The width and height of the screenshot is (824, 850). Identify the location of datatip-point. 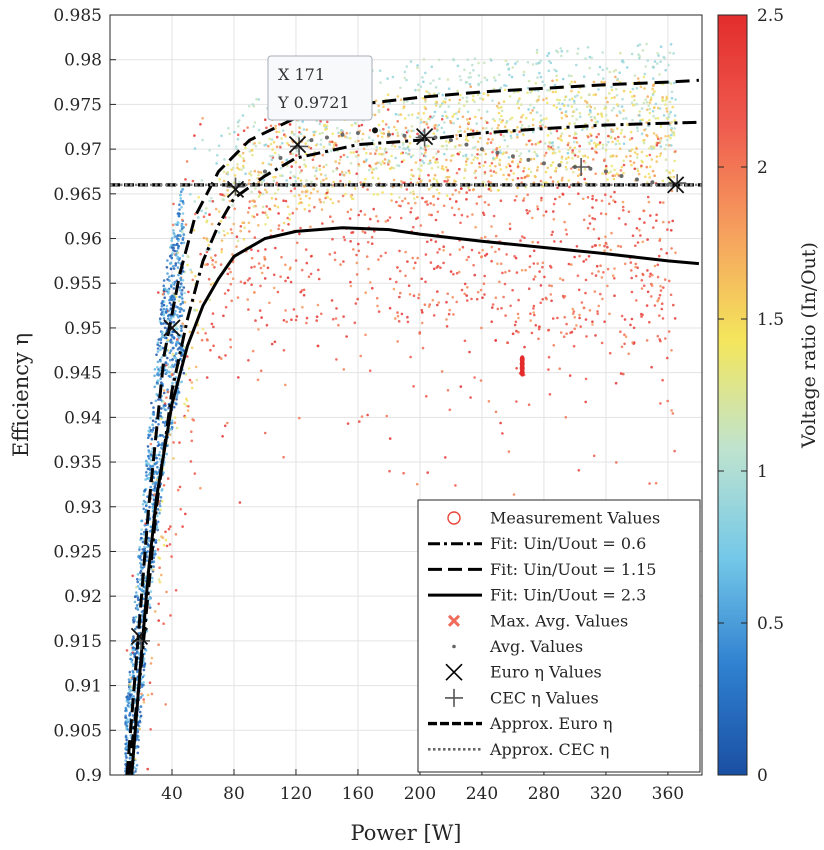
(375, 130).